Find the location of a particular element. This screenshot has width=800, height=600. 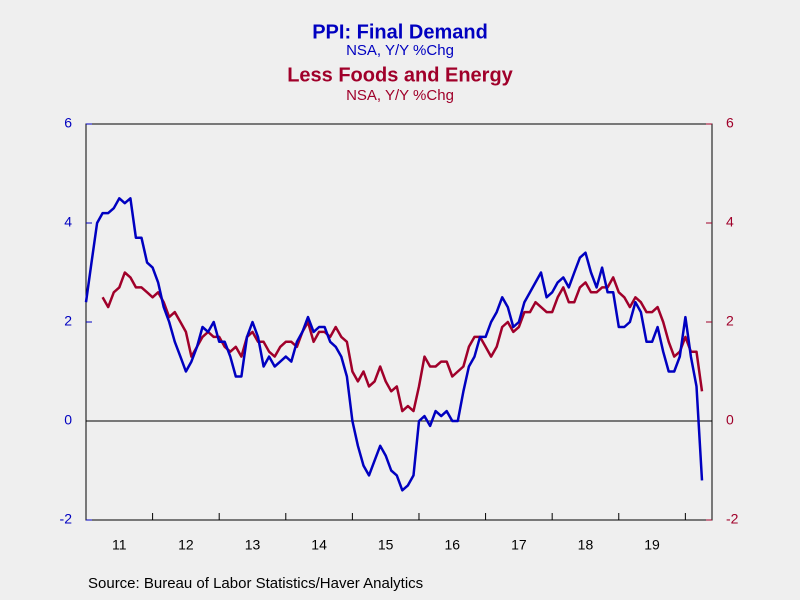

x-tick-label: 16 is located at coordinates (452, 545).